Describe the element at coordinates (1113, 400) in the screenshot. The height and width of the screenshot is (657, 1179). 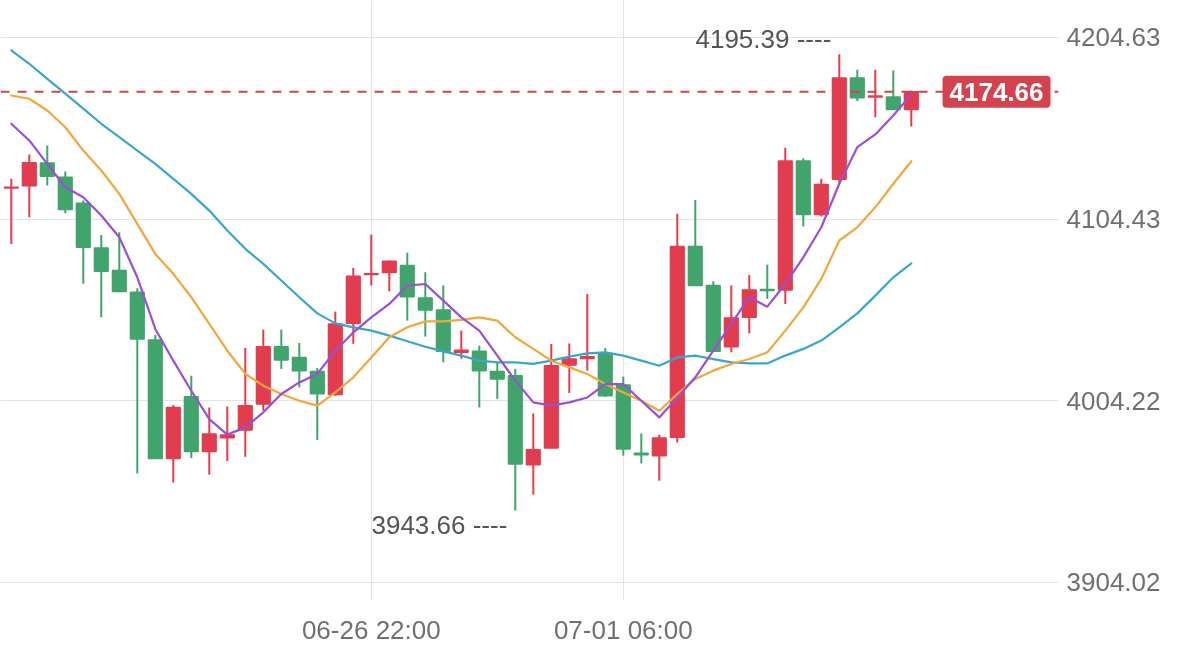
I see `y-tick-label: 4004.22` at that location.